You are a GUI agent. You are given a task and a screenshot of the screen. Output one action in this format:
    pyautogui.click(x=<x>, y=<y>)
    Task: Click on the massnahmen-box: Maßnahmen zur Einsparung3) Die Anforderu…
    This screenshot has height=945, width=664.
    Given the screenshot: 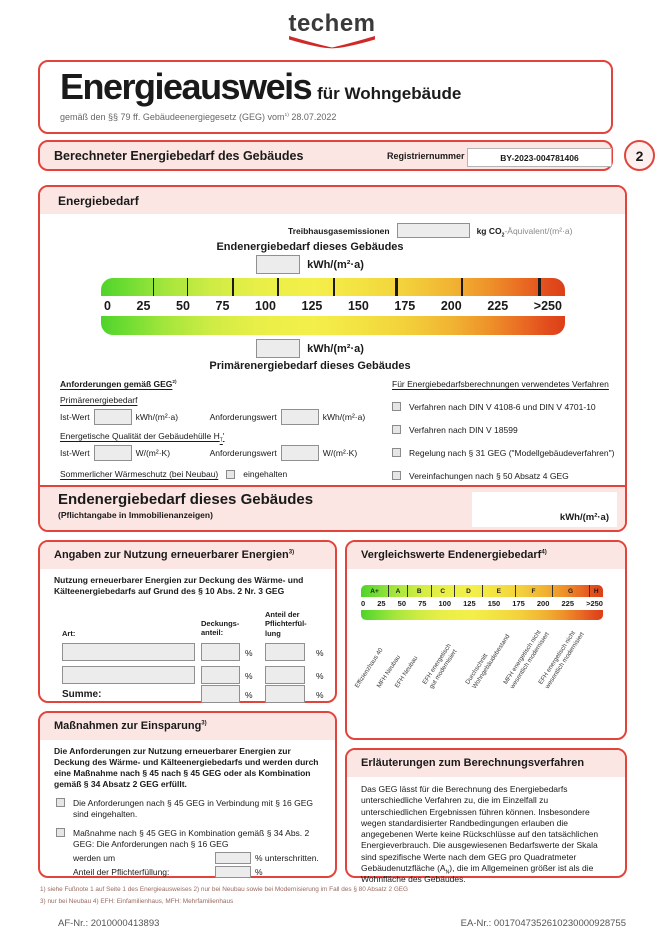 What is the action you would take?
    pyautogui.click(x=187, y=795)
    